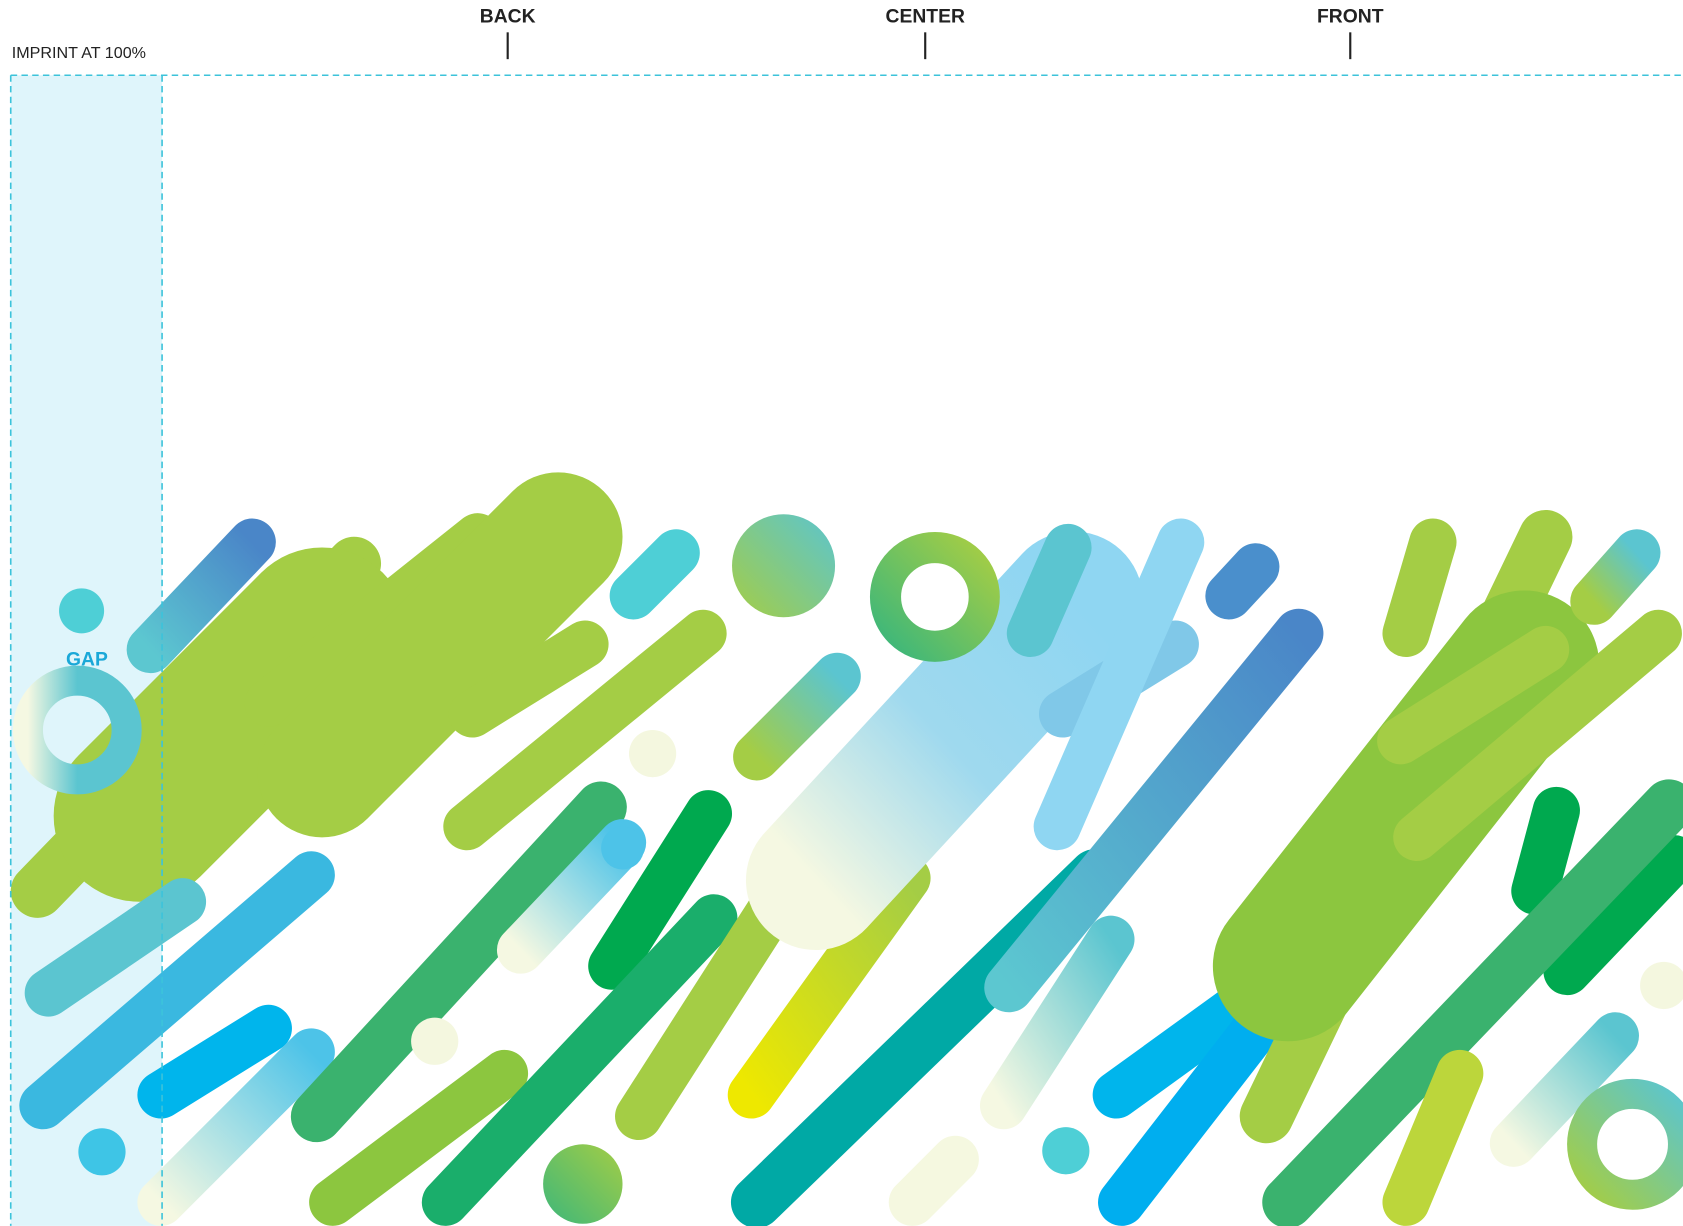 Image resolution: width=1683 pixels, height=1226 pixels. I want to click on position-label: CENTER, so click(925, 16).